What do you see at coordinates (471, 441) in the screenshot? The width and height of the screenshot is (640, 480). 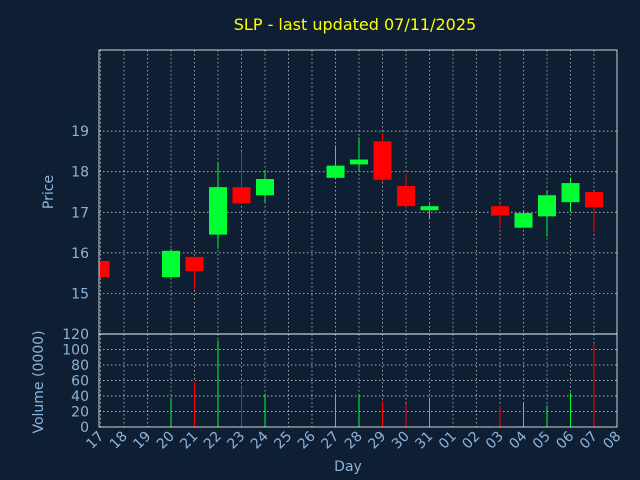 I see `x-tick-label: 02` at bounding box center [471, 441].